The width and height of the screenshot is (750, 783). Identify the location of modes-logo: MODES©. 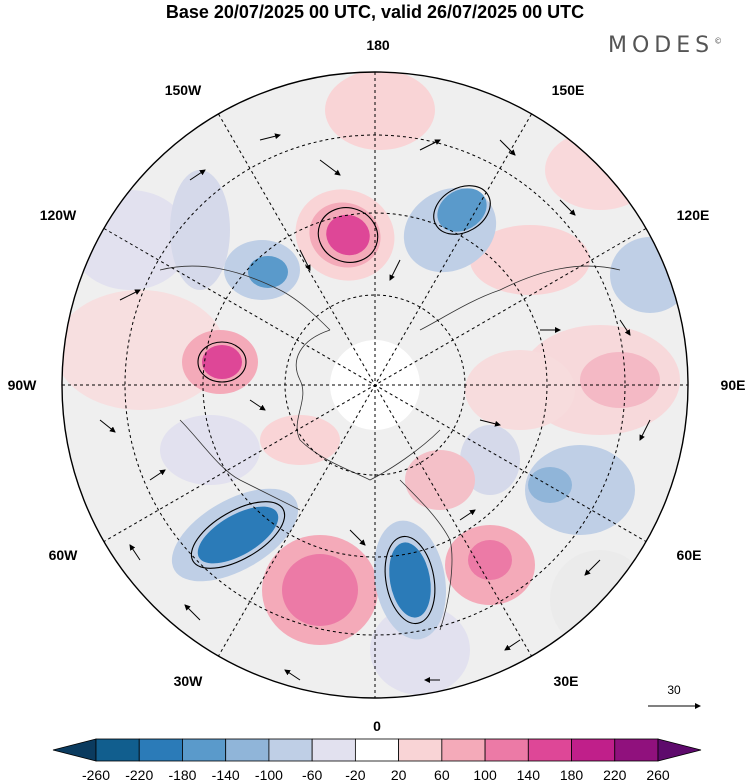
(665, 45).